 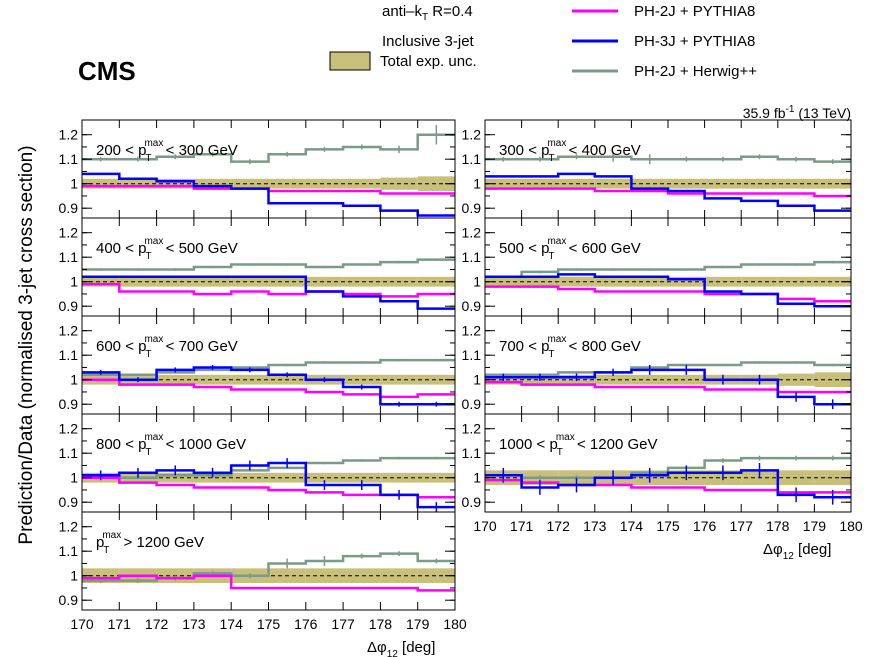 I want to click on panel-0: 0.9 1 1.1 1.2 200 < pmax T < 300 GeV, so click(x=257, y=169).